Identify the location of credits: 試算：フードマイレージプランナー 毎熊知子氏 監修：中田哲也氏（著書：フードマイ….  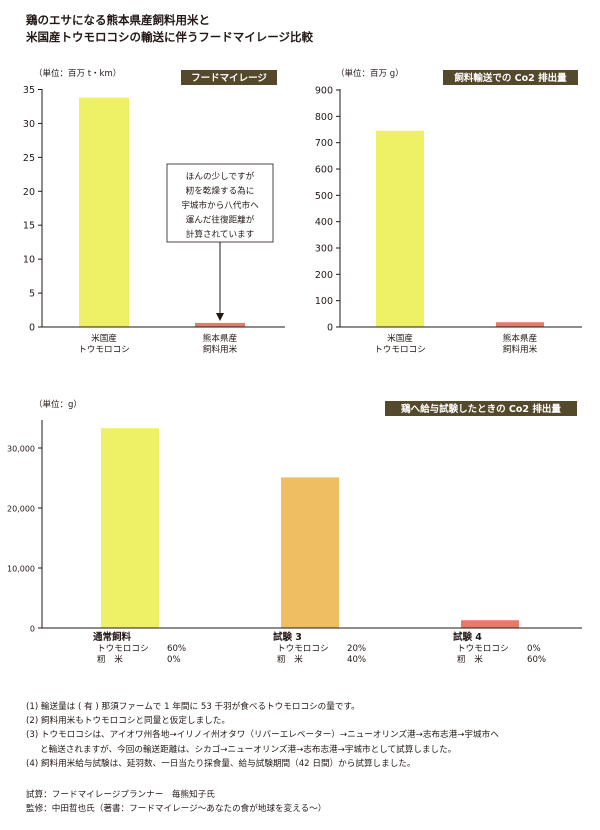
(176, 802).